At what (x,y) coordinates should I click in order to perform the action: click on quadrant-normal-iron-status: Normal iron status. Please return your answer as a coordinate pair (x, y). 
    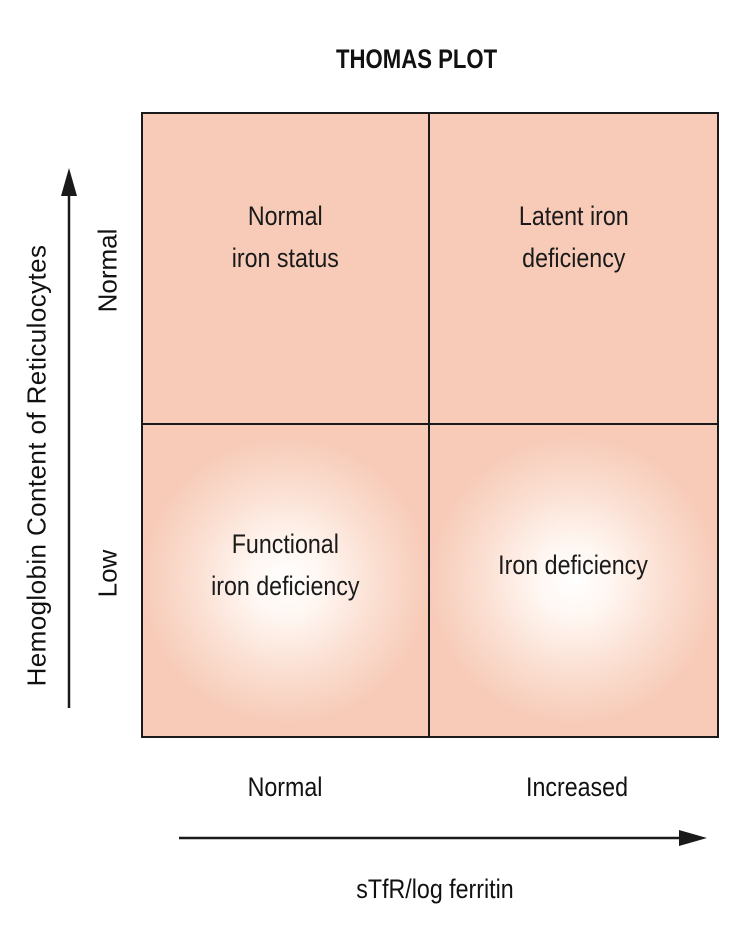
    Looking at the image, I should click on (286, 269).